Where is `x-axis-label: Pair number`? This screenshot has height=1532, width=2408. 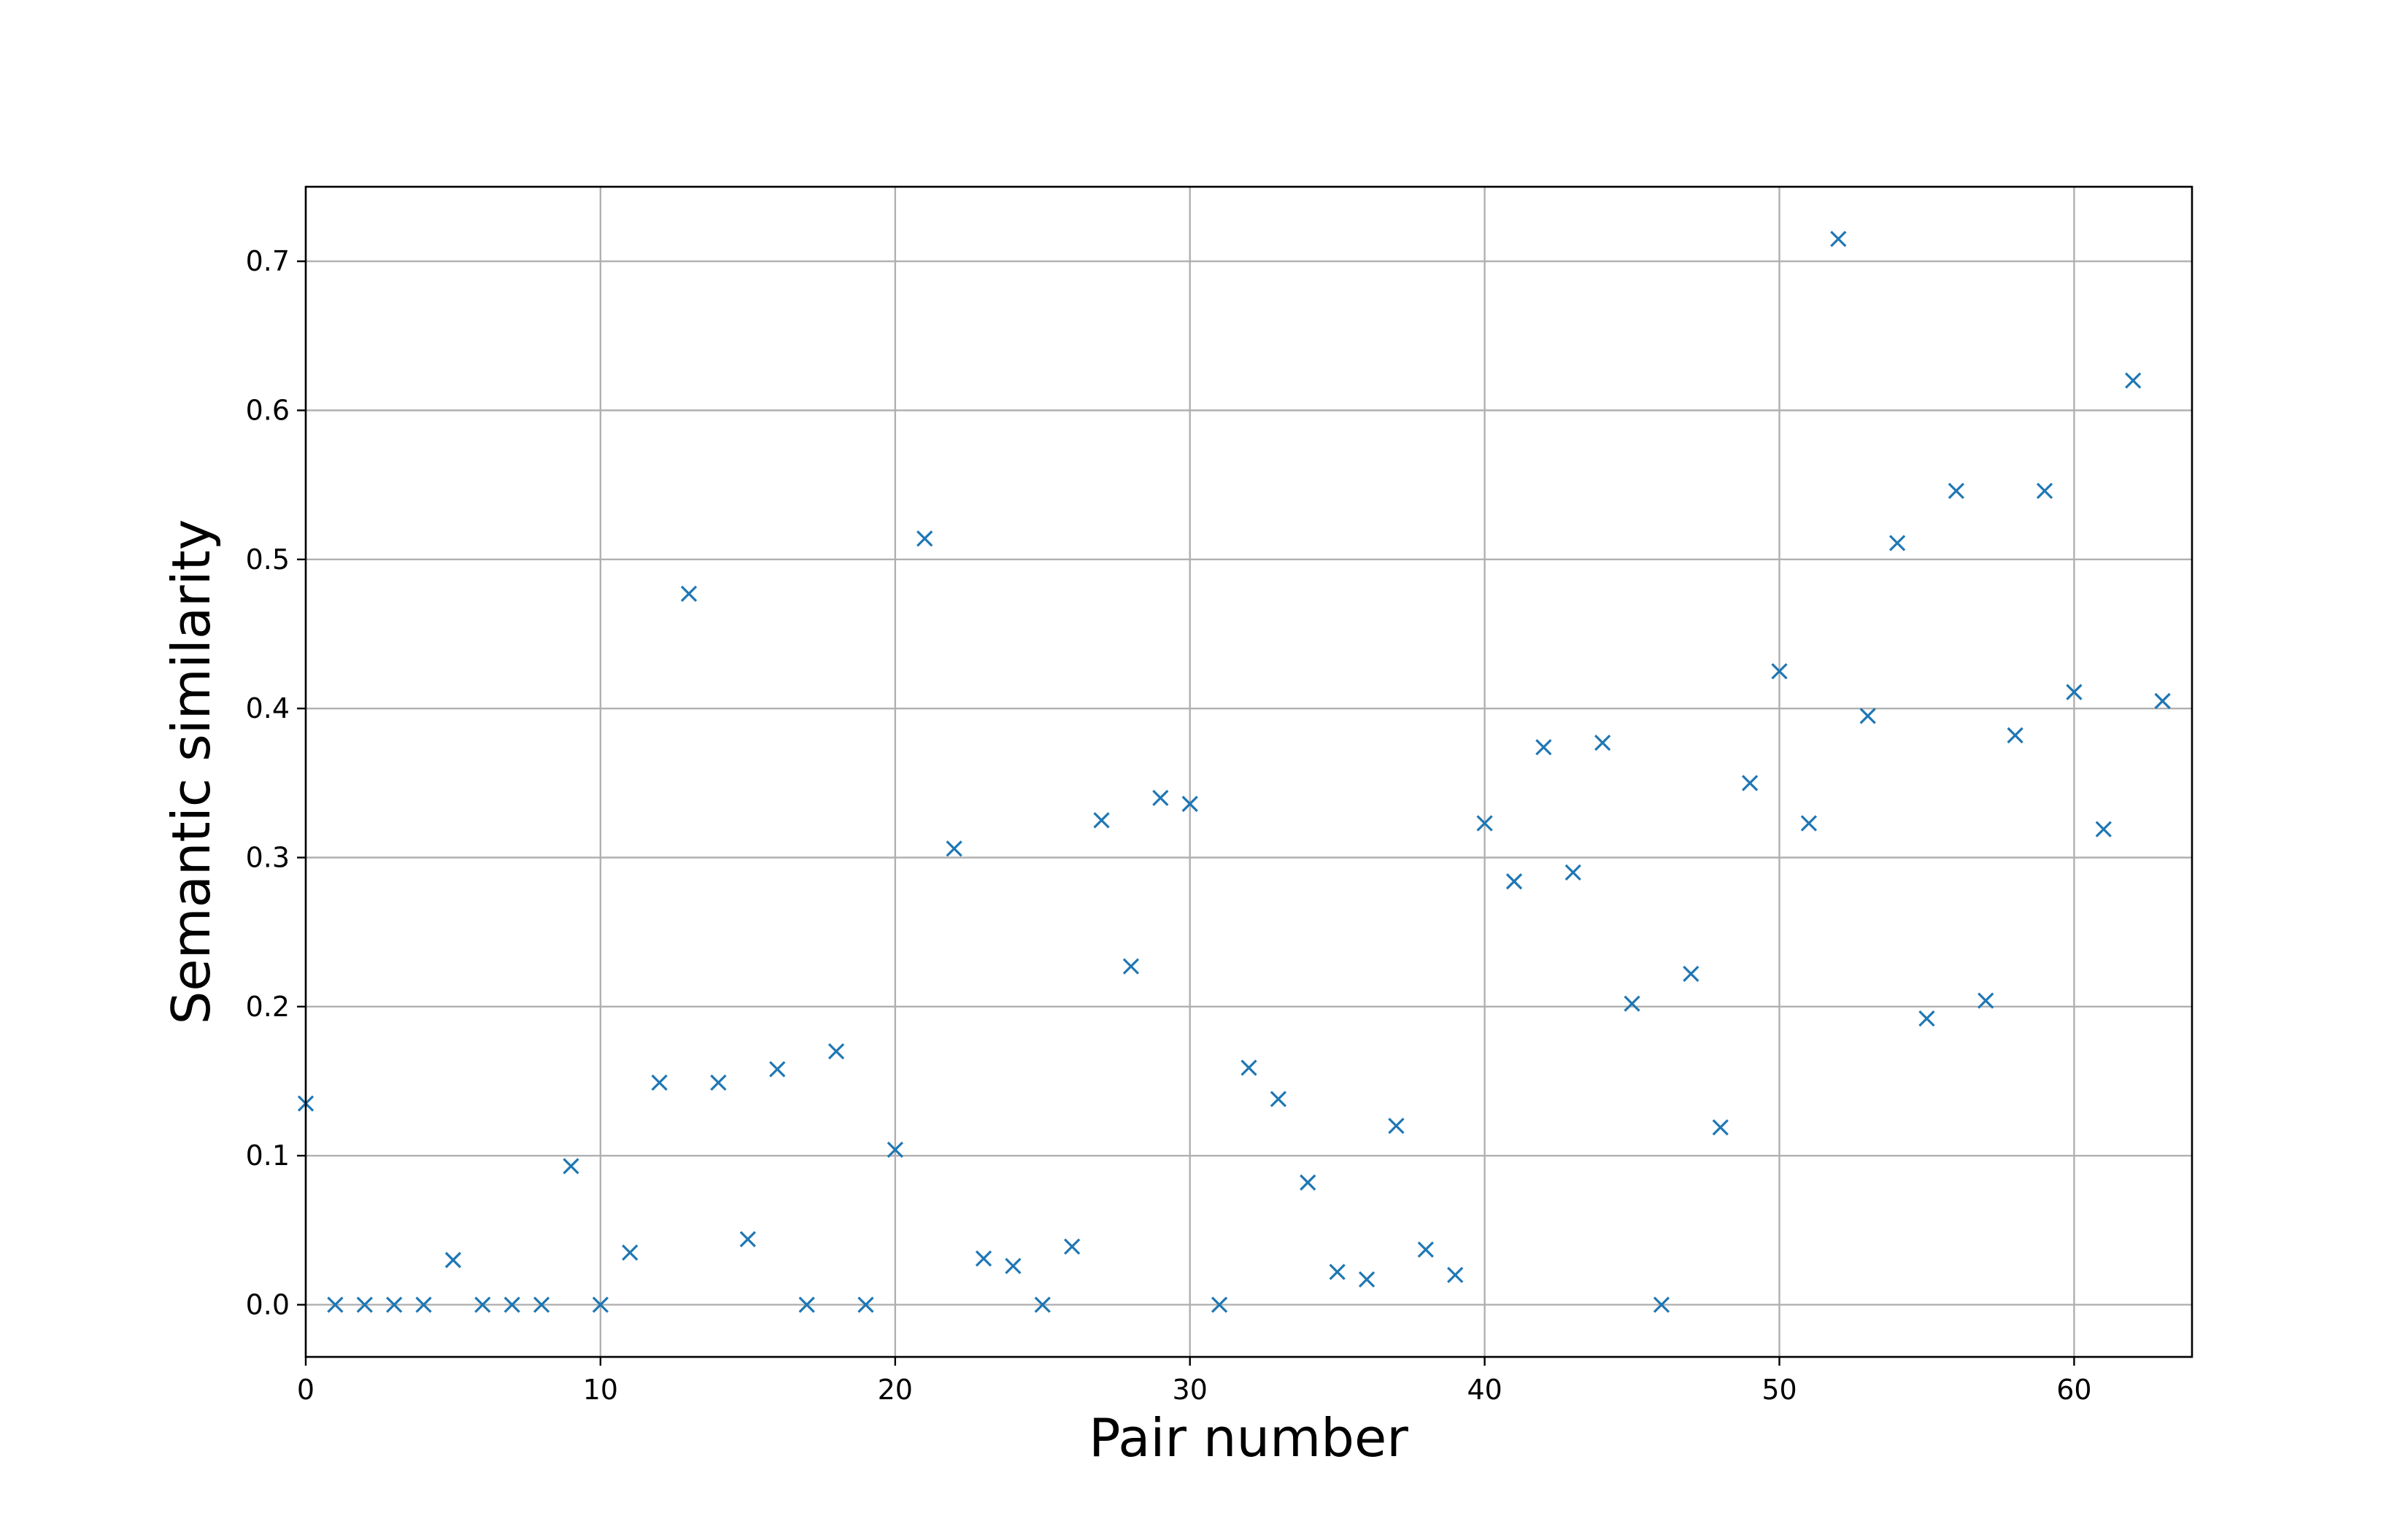
x-axis-label: Pair number is located at coordinates (1248, 1438).